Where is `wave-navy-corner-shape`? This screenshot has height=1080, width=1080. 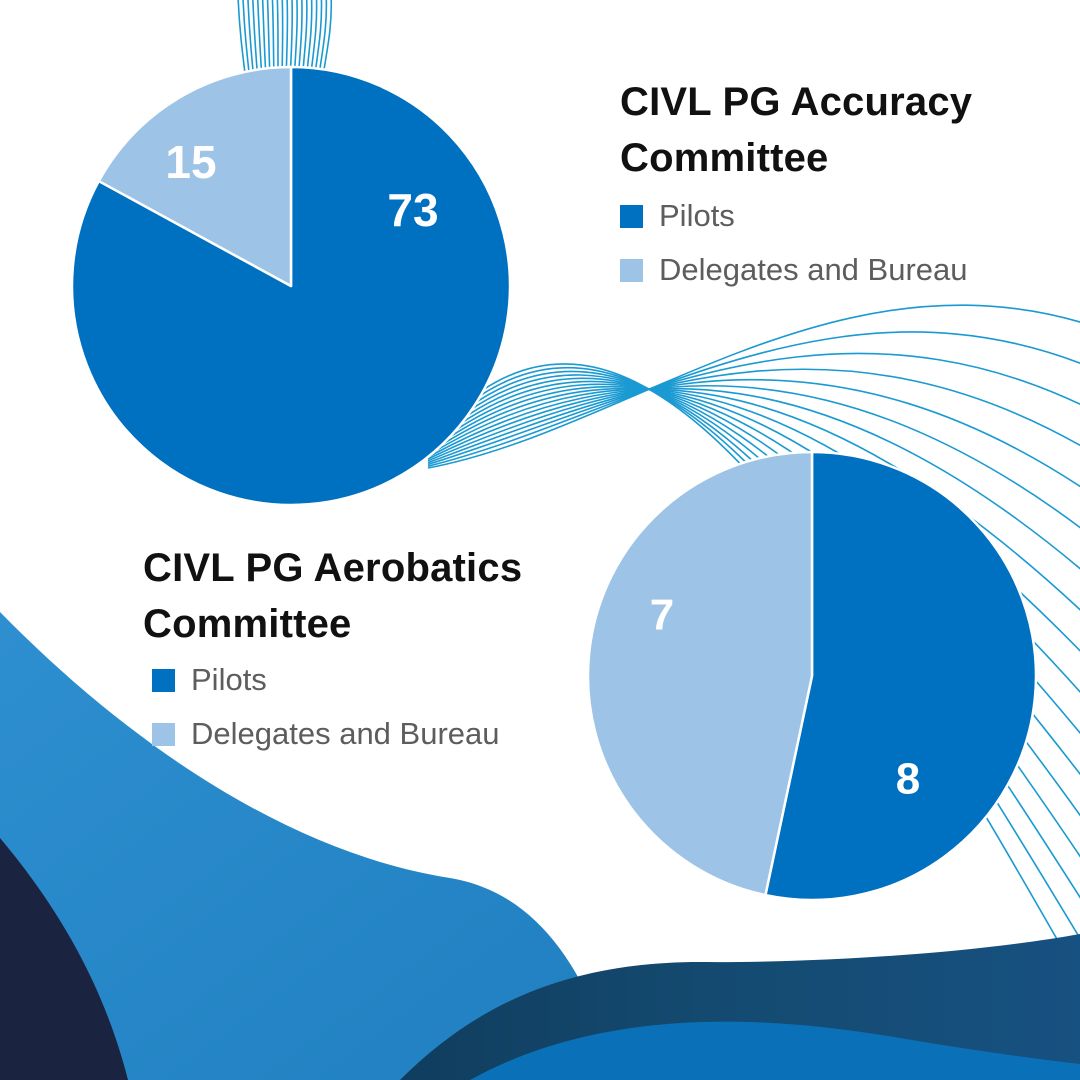
wave-navy-corner-shape is located at coordinates (64, 959).